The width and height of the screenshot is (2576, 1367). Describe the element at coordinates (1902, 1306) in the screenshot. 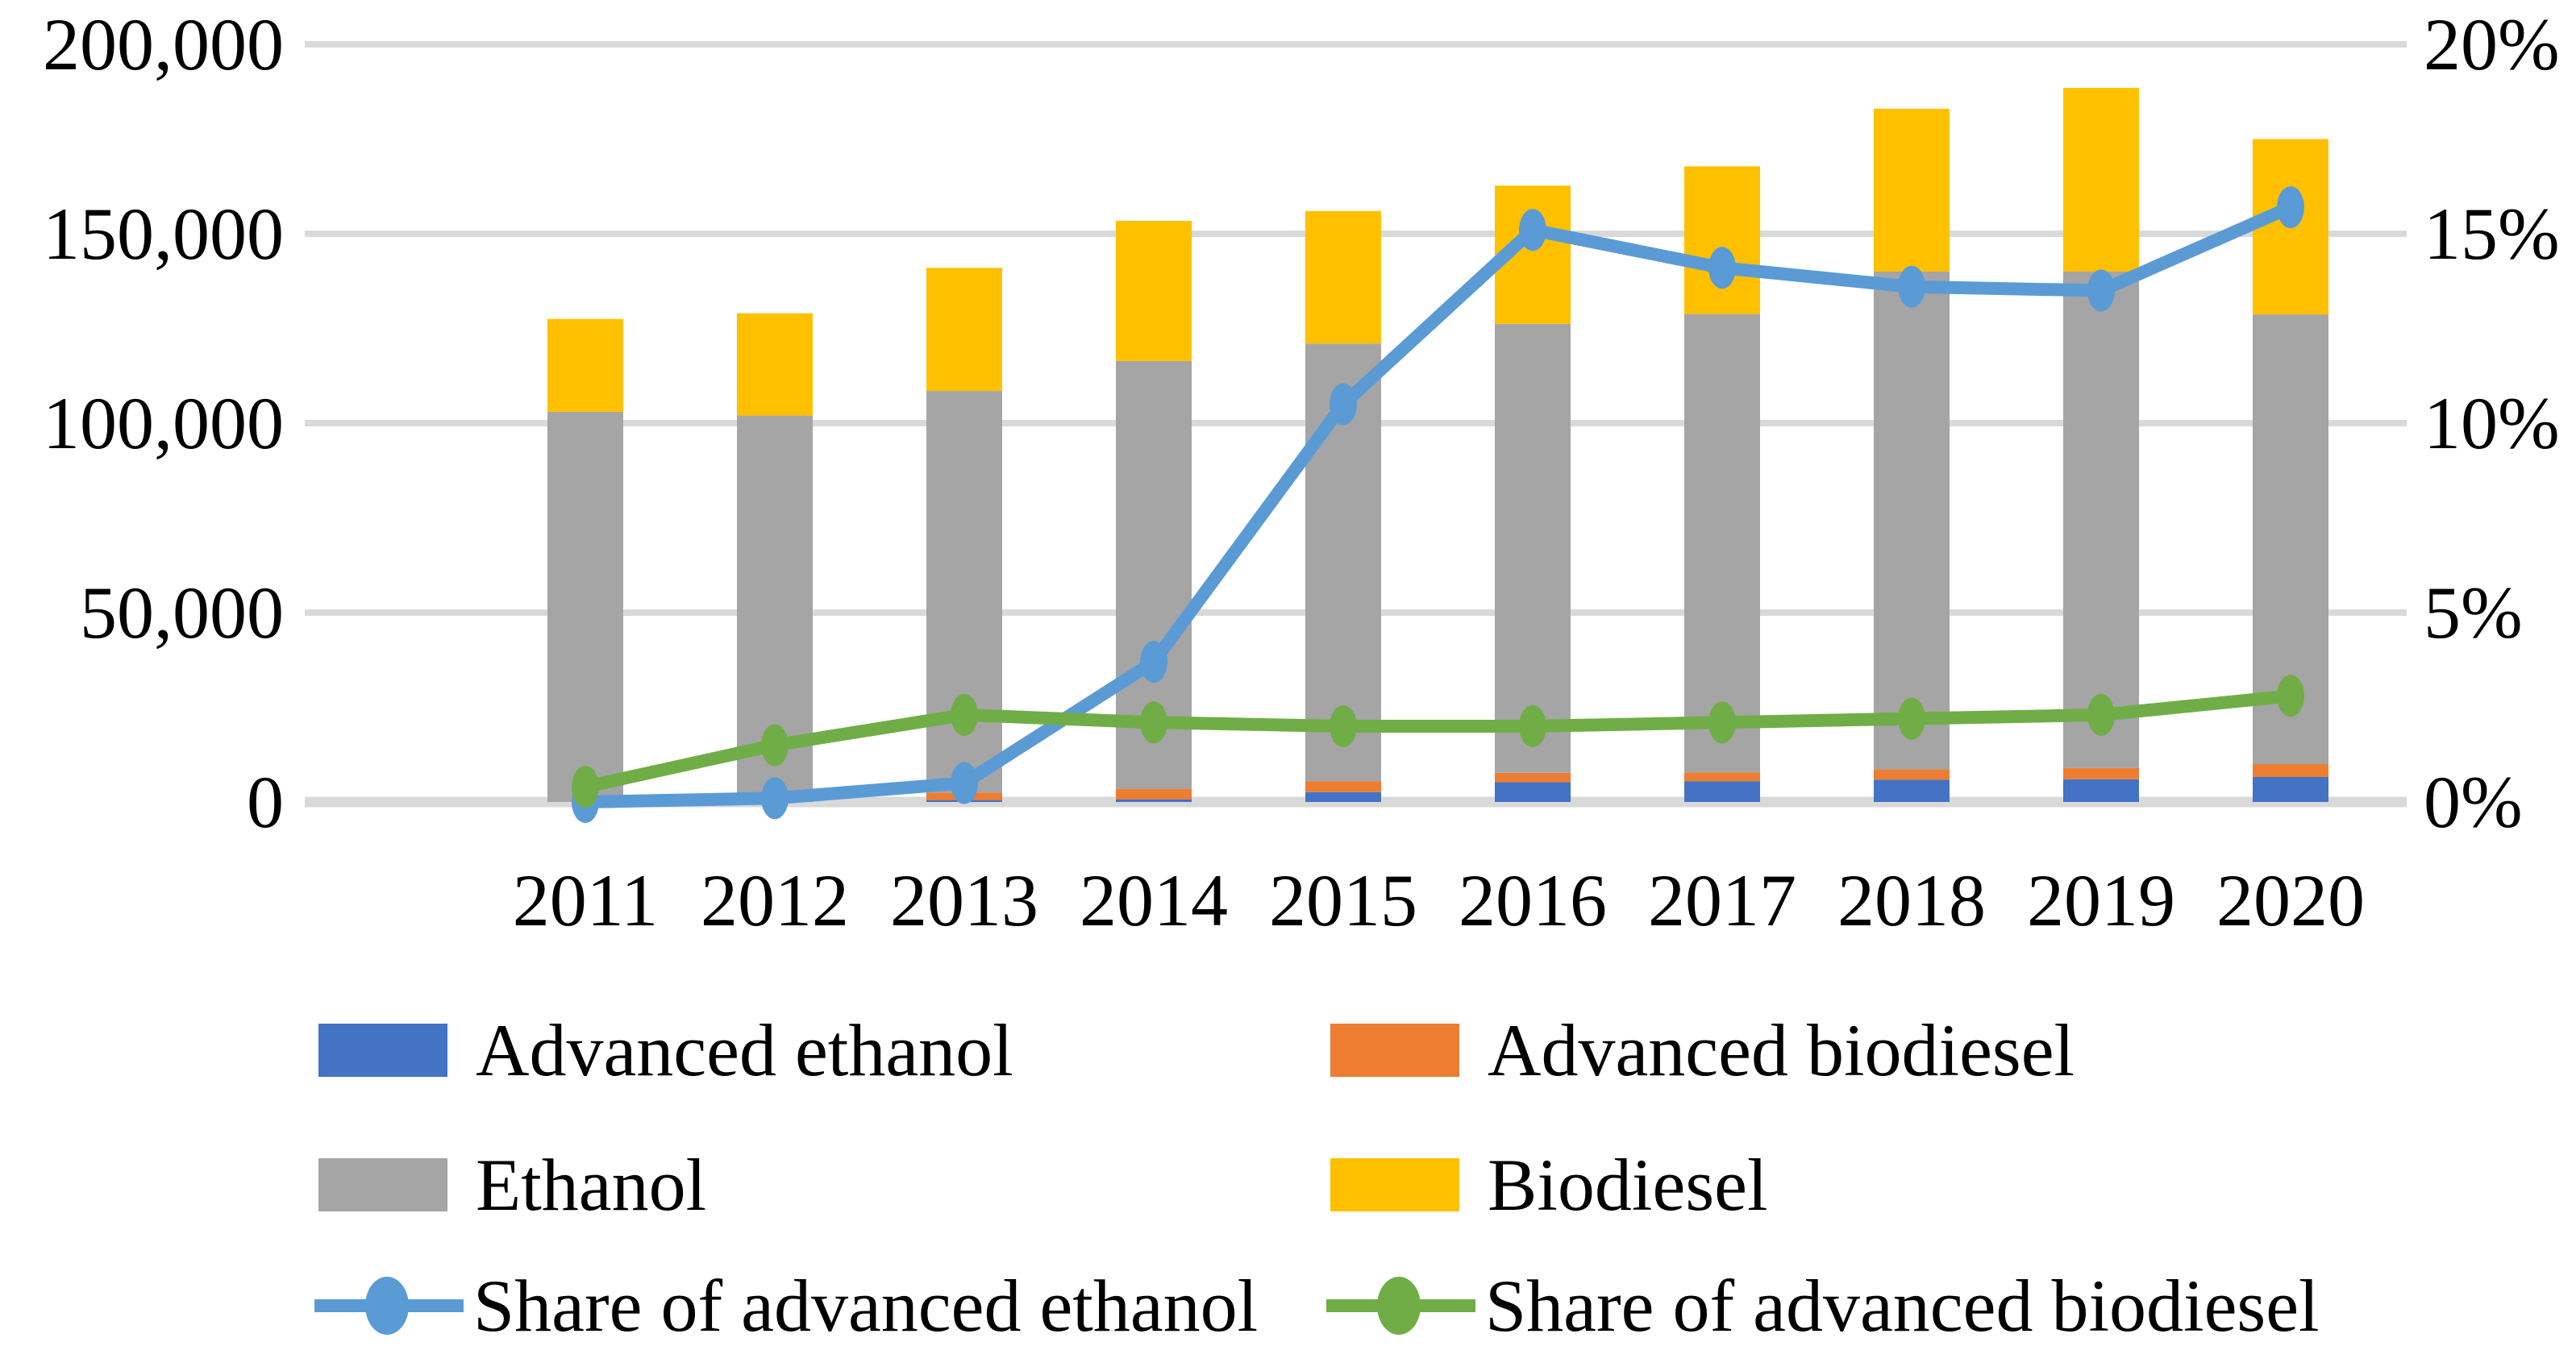

I see `legend-label-share-of-advanced-biodiesel: Share of advanced biodiesel` at that location.